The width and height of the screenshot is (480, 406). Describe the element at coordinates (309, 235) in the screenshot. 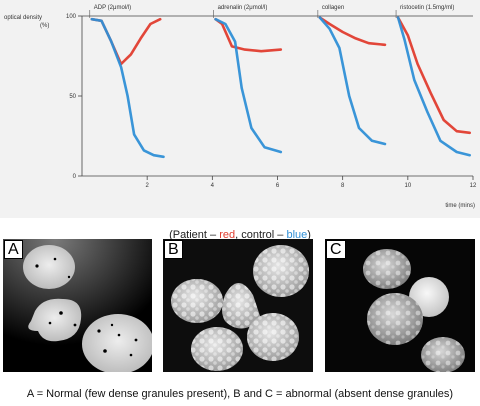

I see `legend-close: )` at that location.